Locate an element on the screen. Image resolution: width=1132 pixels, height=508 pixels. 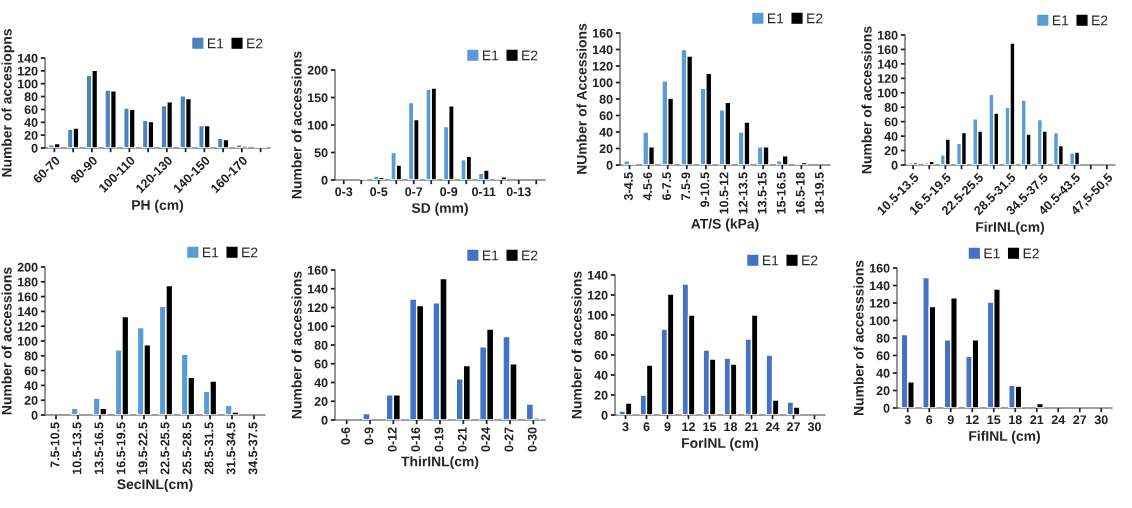
x-tick-label: 16.5-19.5 is located at coordinates (121, 448).